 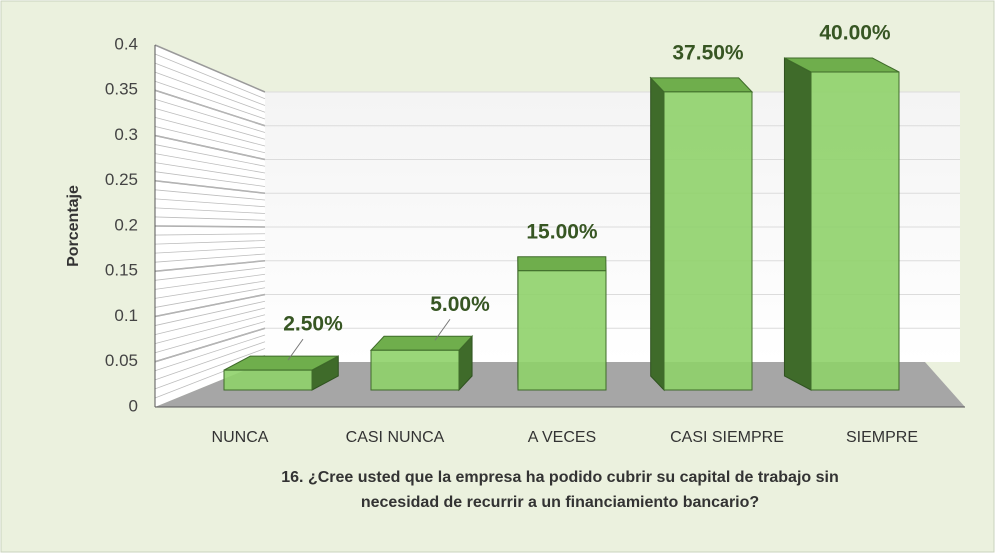 I want to click on y-tick-label: 0.35, so click(x=121, y=89).